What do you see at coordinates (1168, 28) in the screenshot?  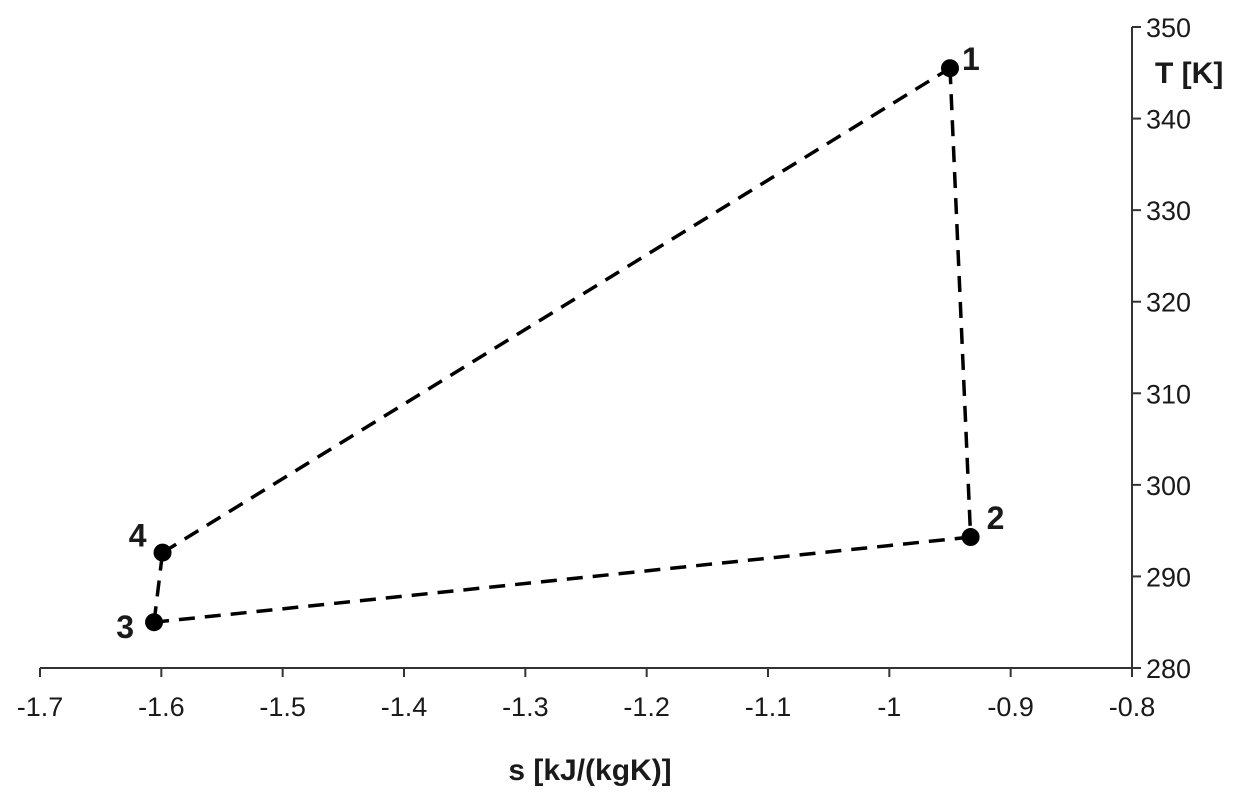 I see `y-tick-label: 350` at bounding box center [1168, 28].